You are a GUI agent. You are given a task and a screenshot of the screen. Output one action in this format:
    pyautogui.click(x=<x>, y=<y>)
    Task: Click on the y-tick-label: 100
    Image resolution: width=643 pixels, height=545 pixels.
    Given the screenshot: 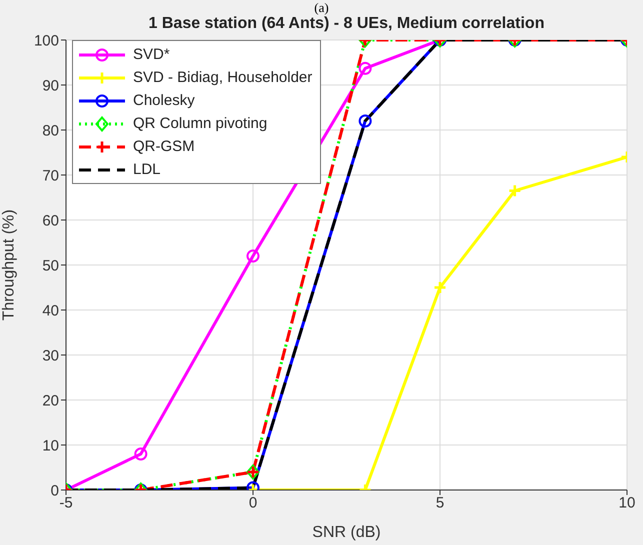 What is the action you would take?
    pyautogui.click(x=46, y=41)
    